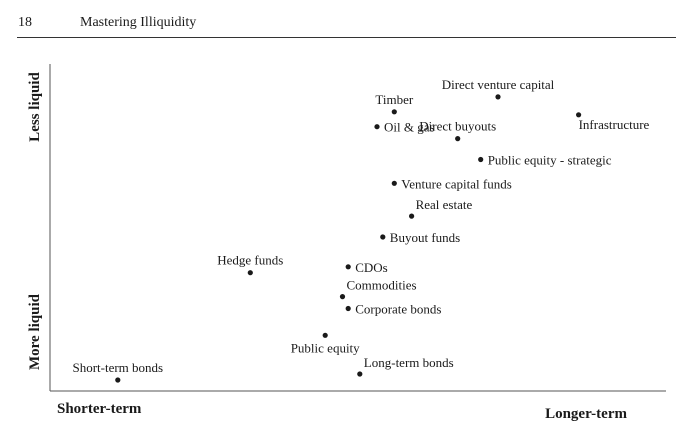  What do you see at coordinates (377, 127) in the screenshot?
I see `point-oil-gas` at bounding box center [377, 127].